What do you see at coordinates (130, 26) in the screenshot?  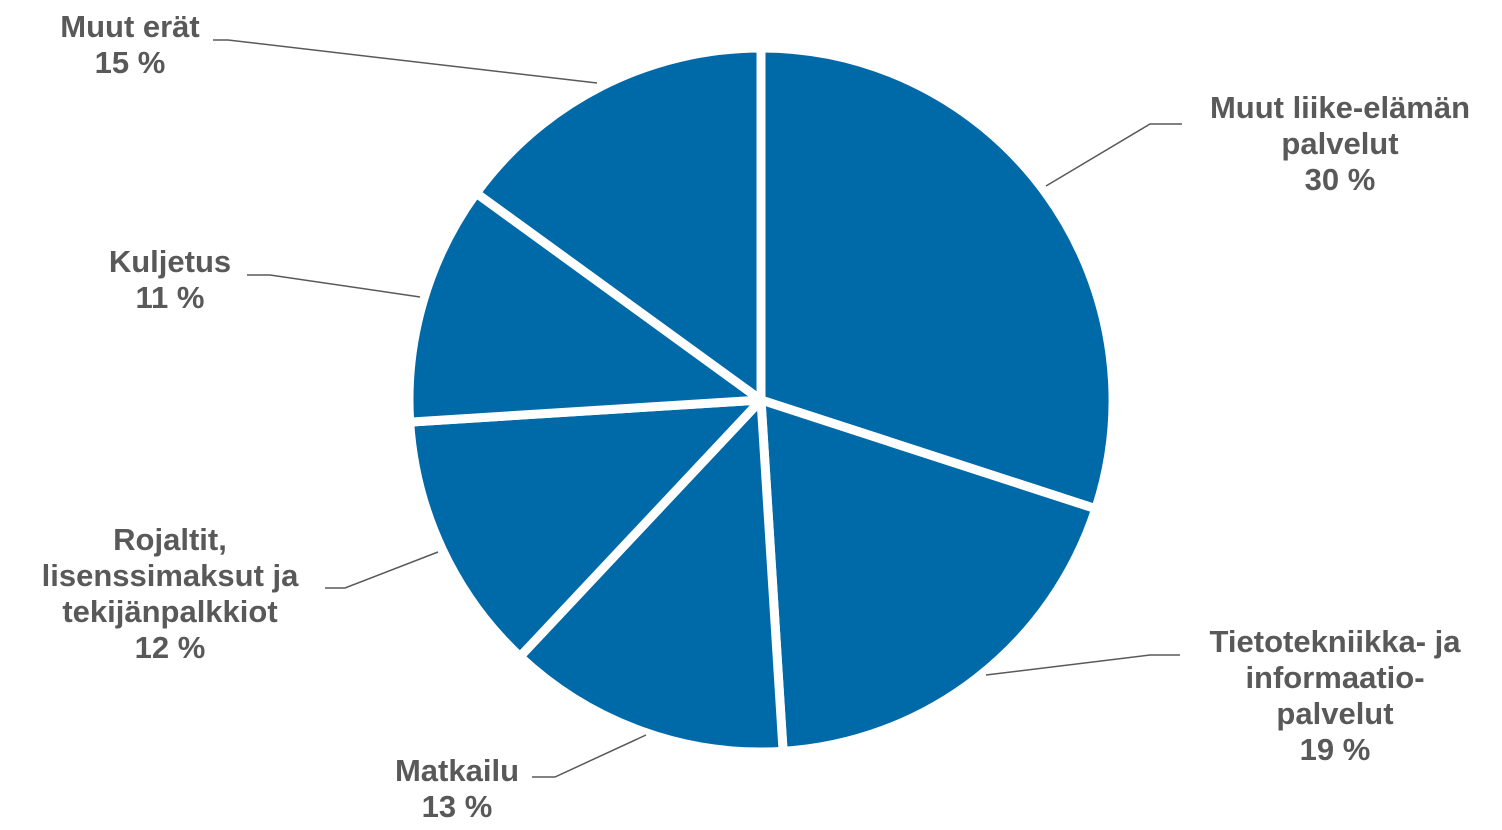 I see `slice-category-label: Muut erät` at bounding box center [130, 26].